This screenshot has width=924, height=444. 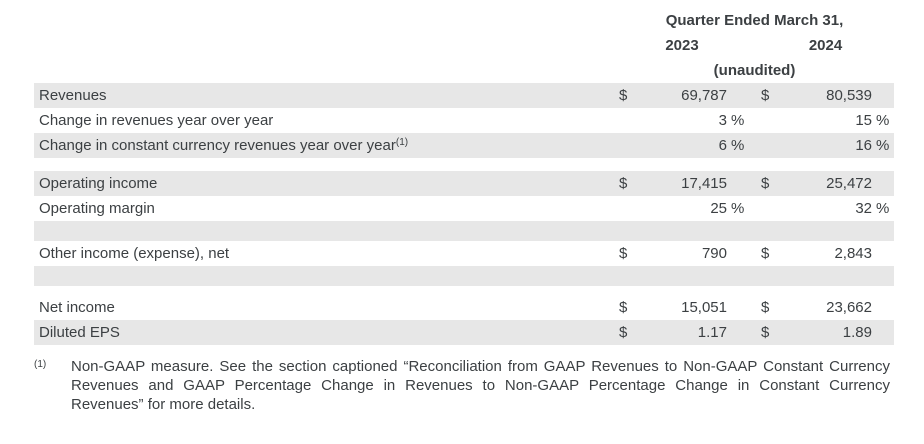 What do you see at coordinates (134, 253) in the screenshot?
I see `row-label: Other income (expense), net` at bounding box center [134, 253].